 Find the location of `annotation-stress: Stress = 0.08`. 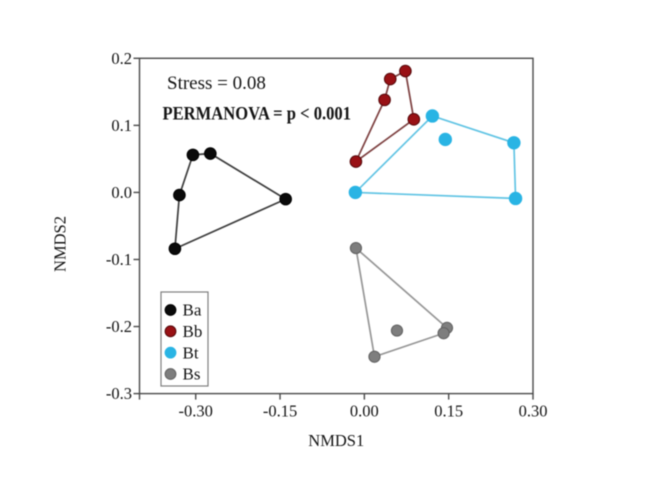

annotation-stress: Stress = 0.08 is located at coordinates (216, 83).